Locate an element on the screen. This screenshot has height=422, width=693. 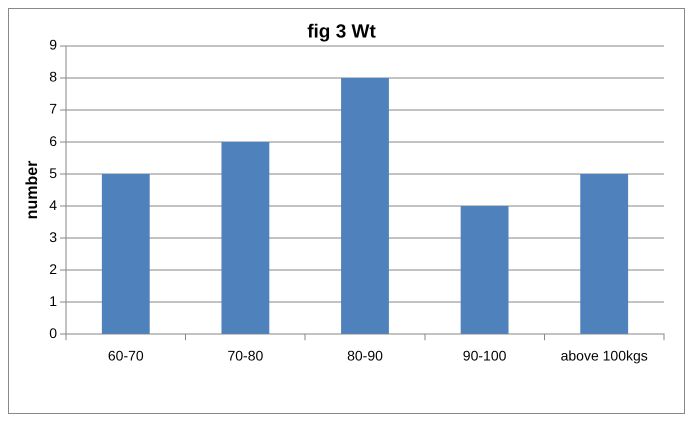
chart-title: fig 3 Wt is located at coordinates (341, 32).